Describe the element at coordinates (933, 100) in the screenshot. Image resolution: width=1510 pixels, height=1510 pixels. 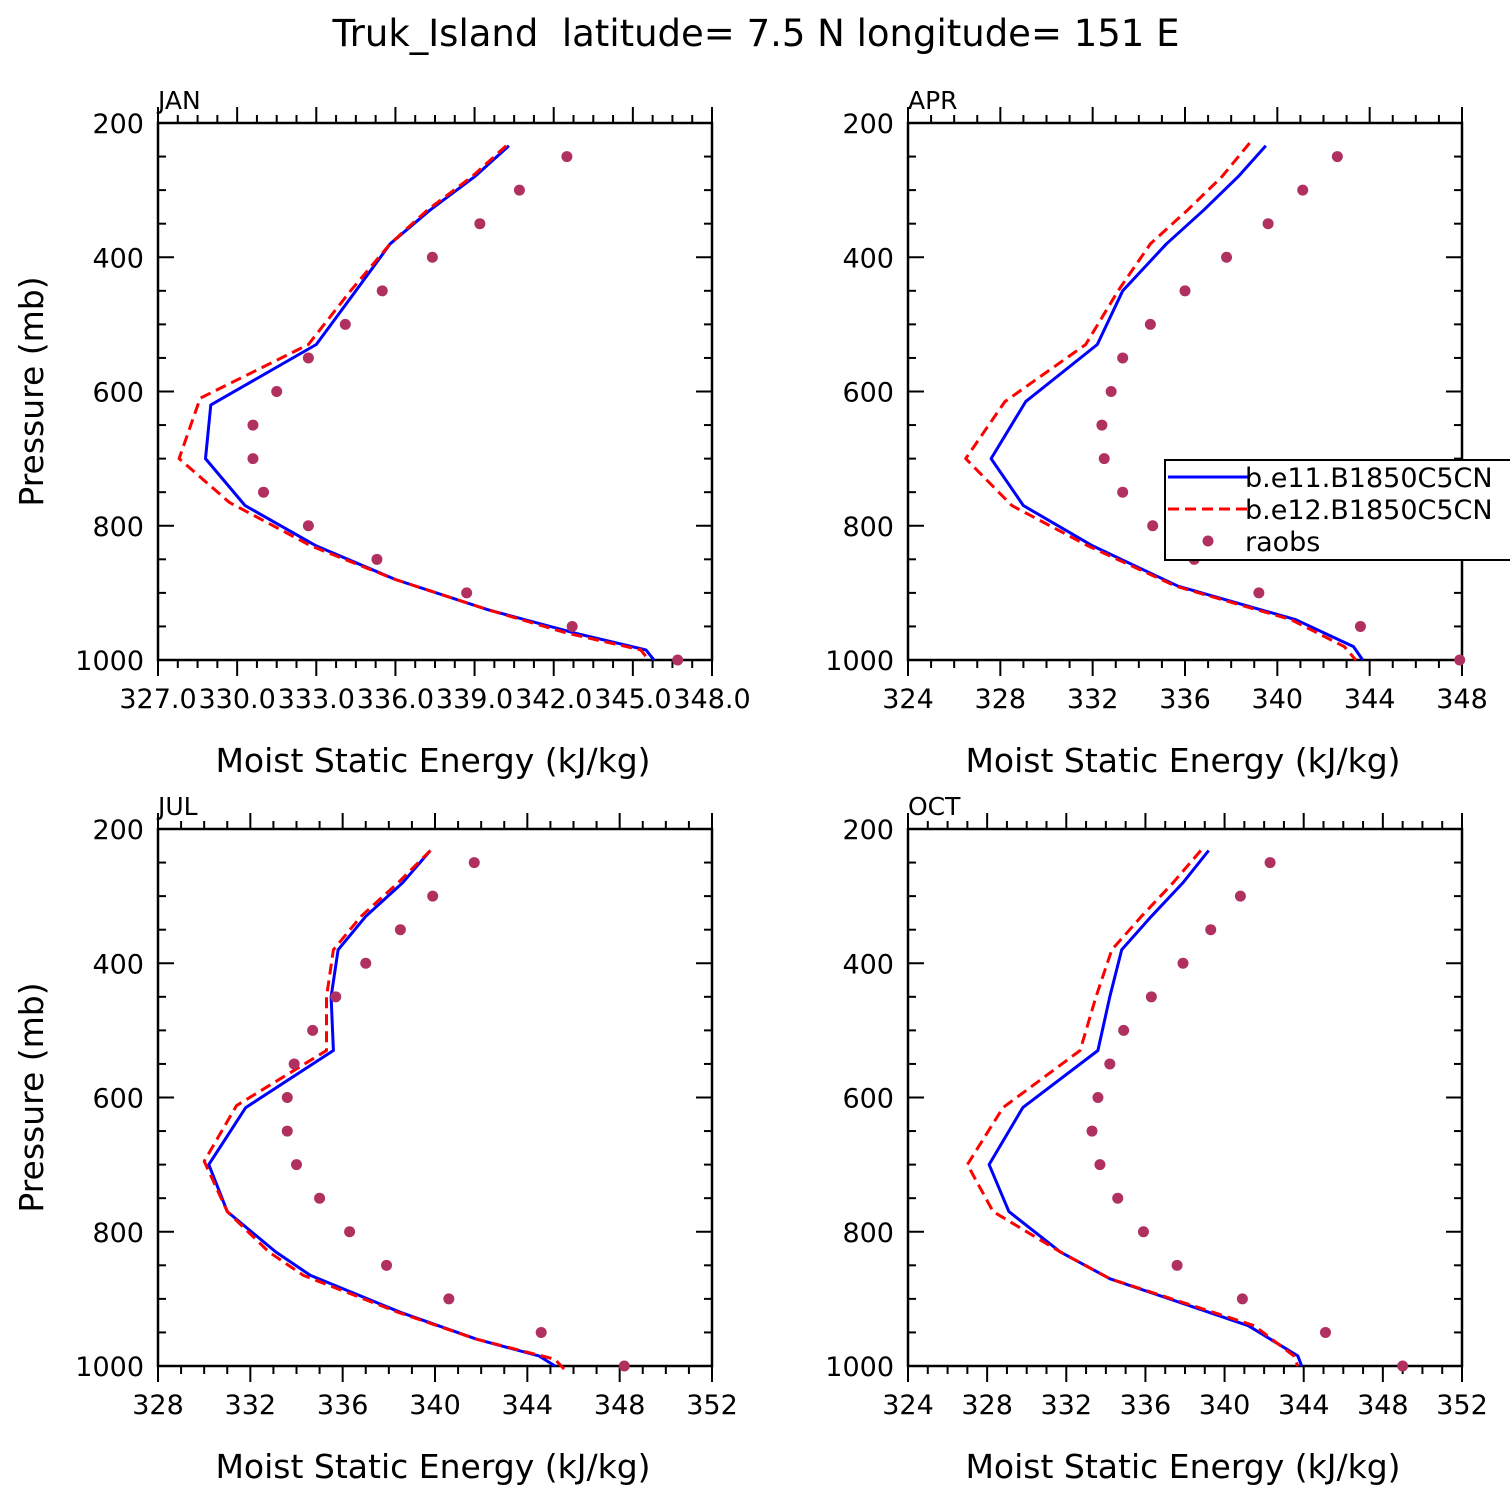
I see `panel-label: APR` at that location.